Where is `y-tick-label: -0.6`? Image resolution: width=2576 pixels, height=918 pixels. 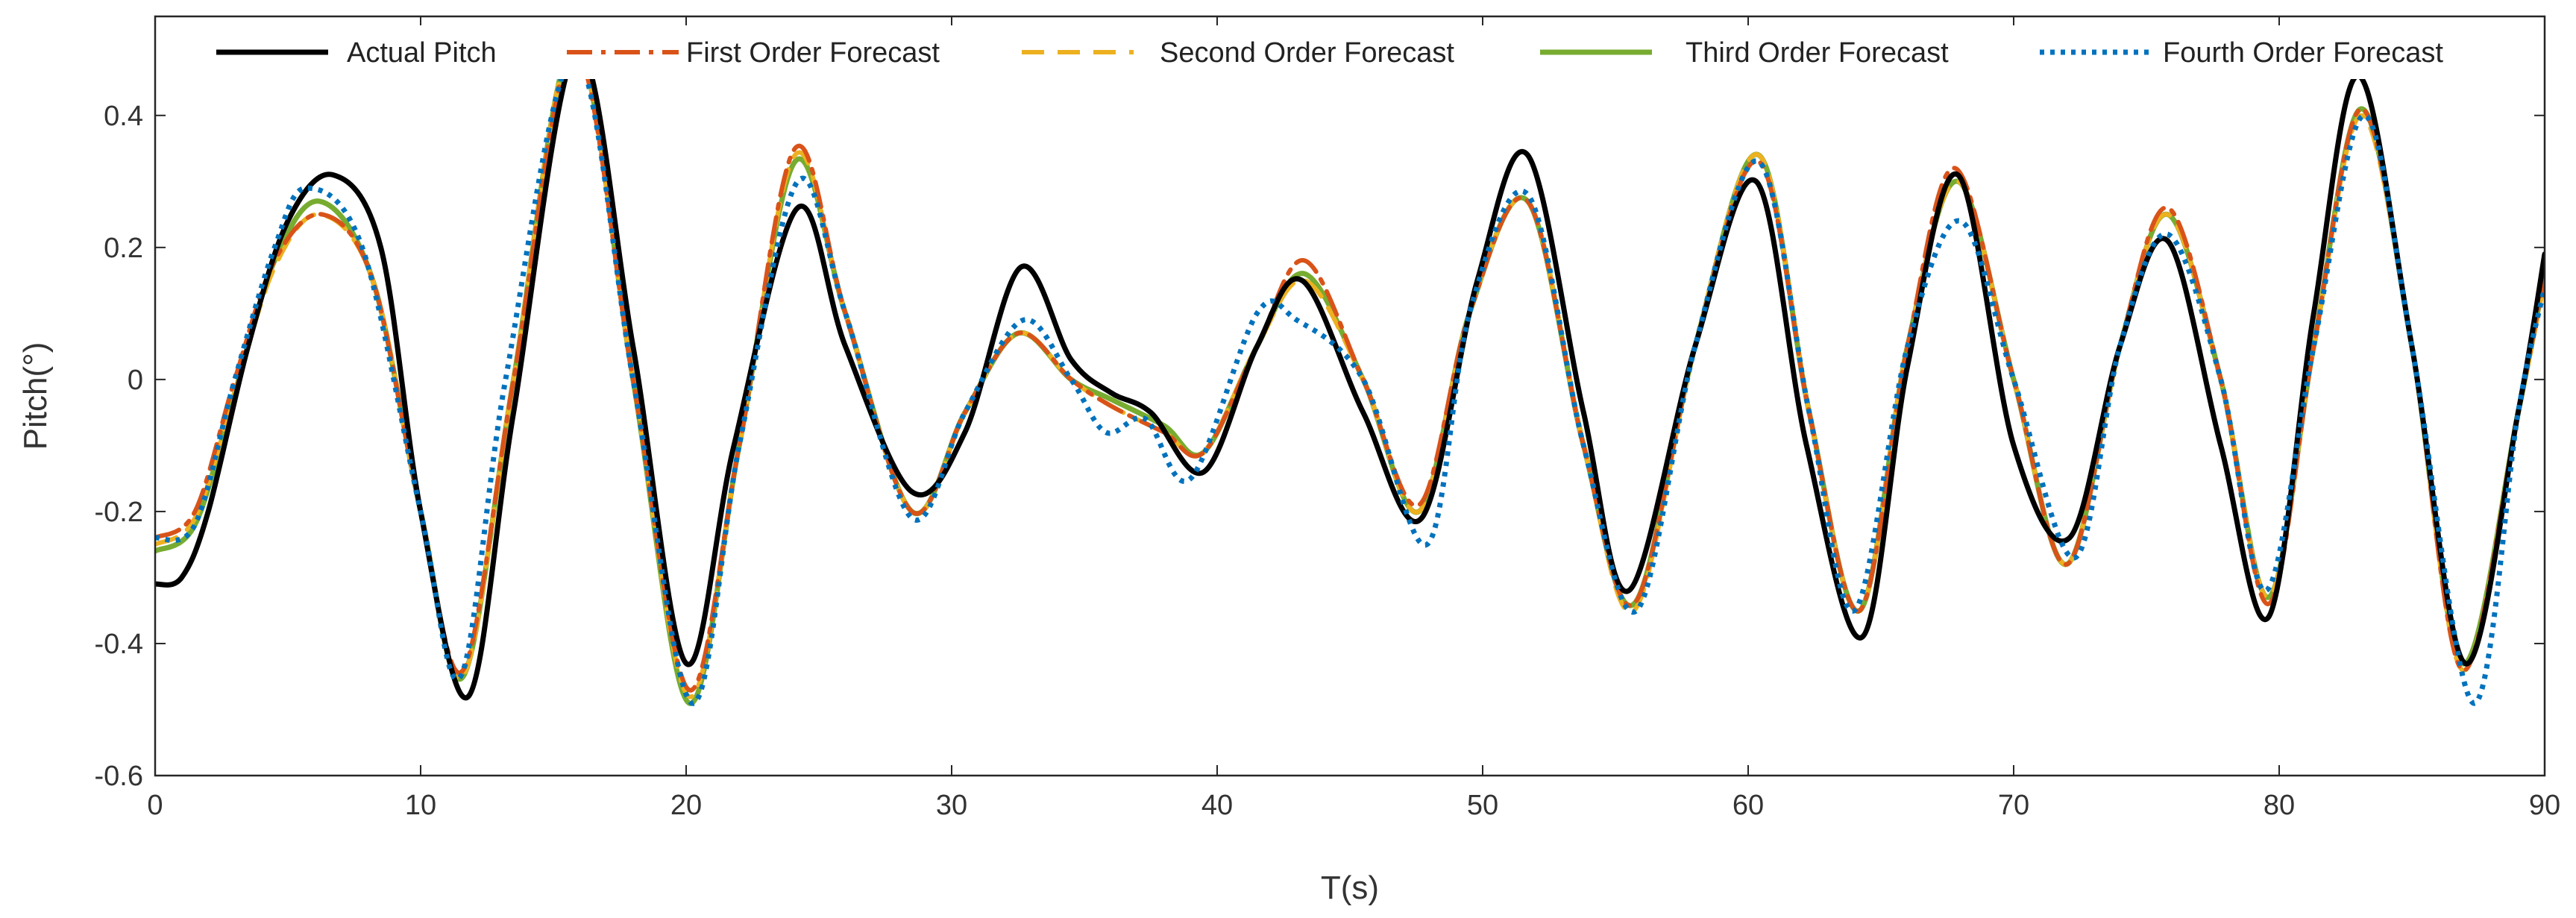
y-tick-label: -0.6 is located at coordinates (119, 776).